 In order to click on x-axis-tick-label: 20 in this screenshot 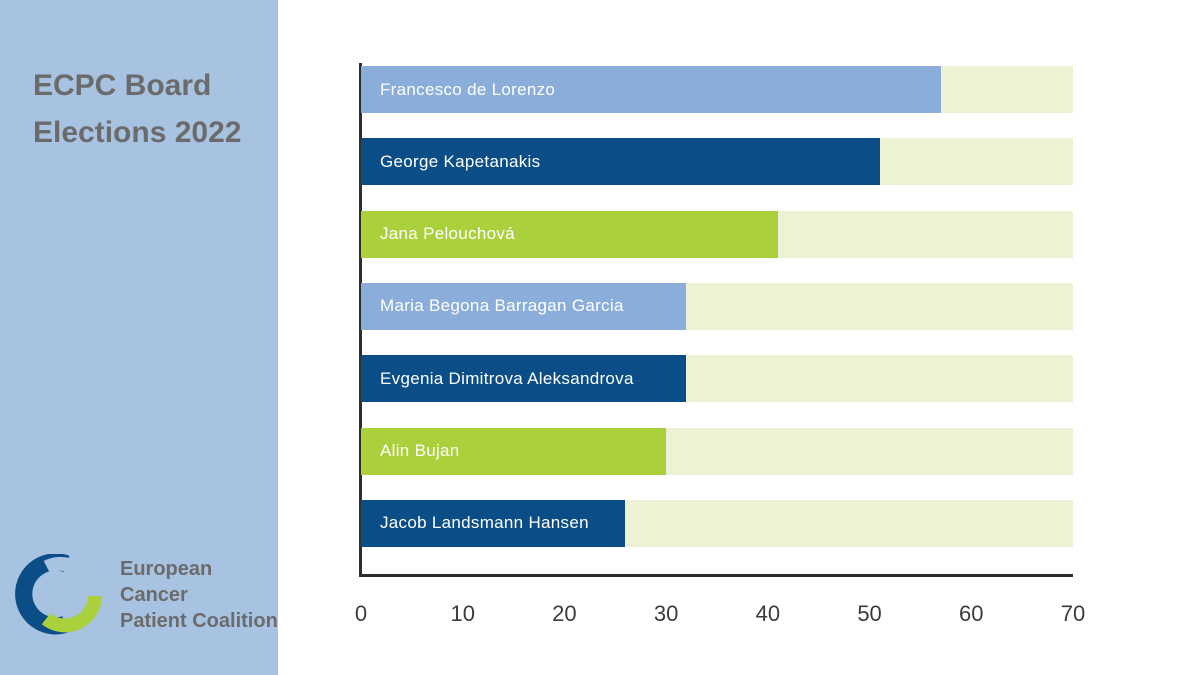, I will do `click(564, 613)`.